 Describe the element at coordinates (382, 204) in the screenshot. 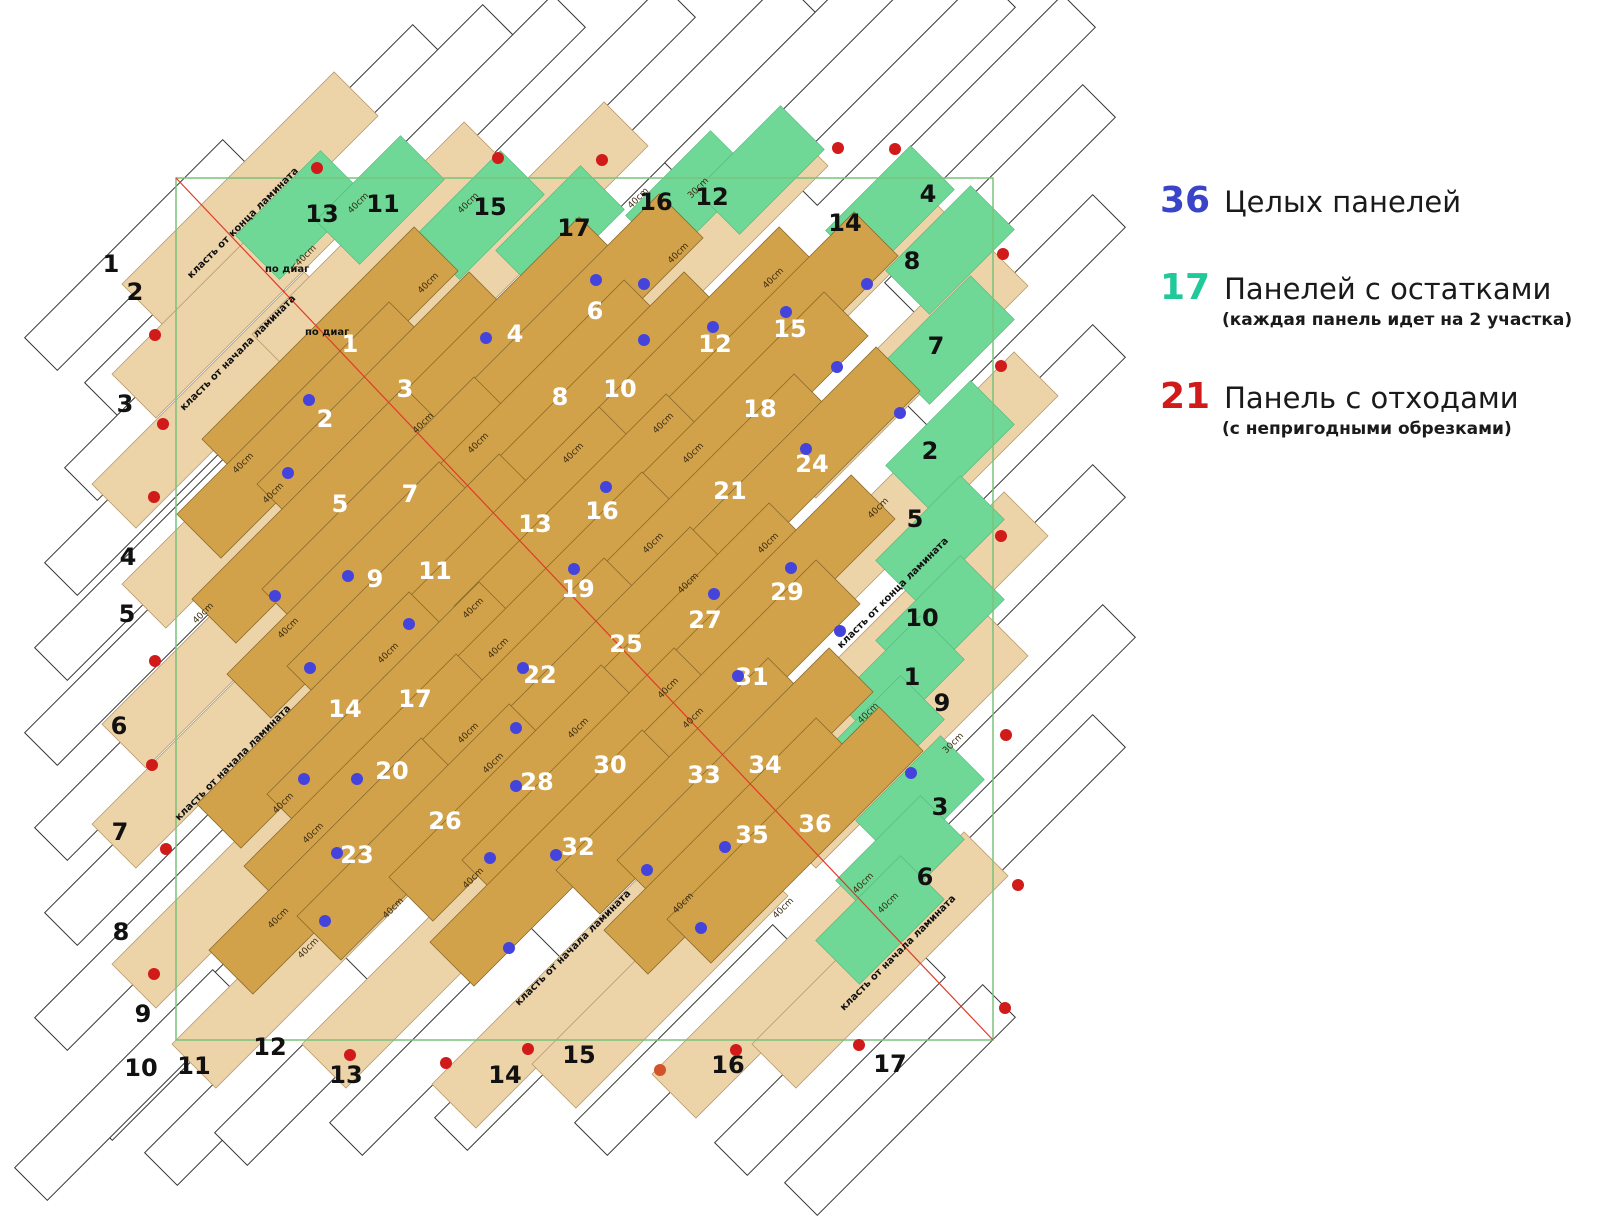

I see `remnant-number: 11` at that location.